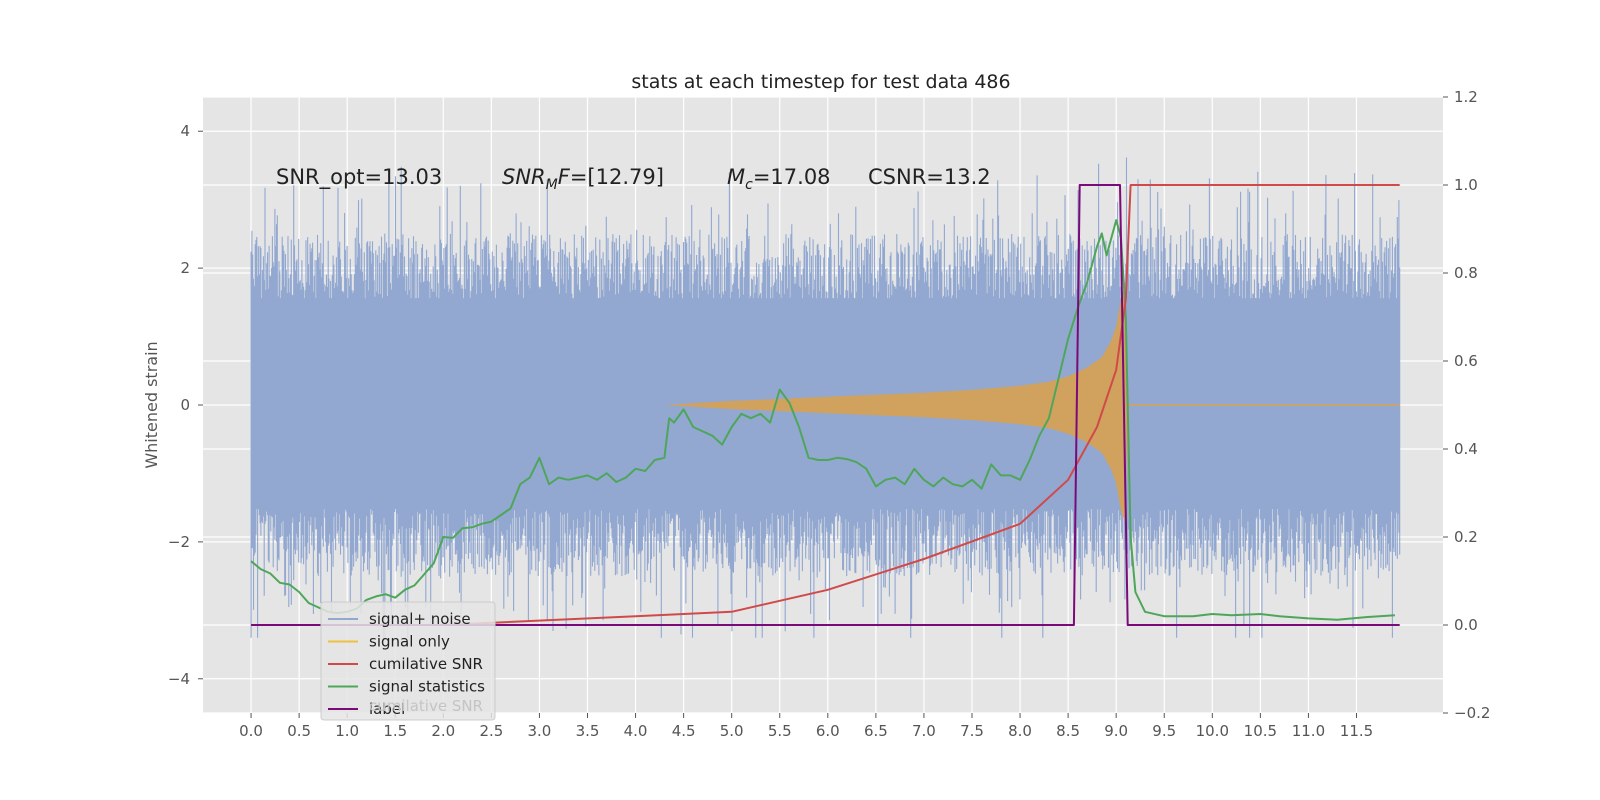 The height and width of the screenshot is (800, 1600). Describe the element at coordinates (617, 177) in the screenshot. I see `annotation-snr-mf-value: =[12.79]` at that location.